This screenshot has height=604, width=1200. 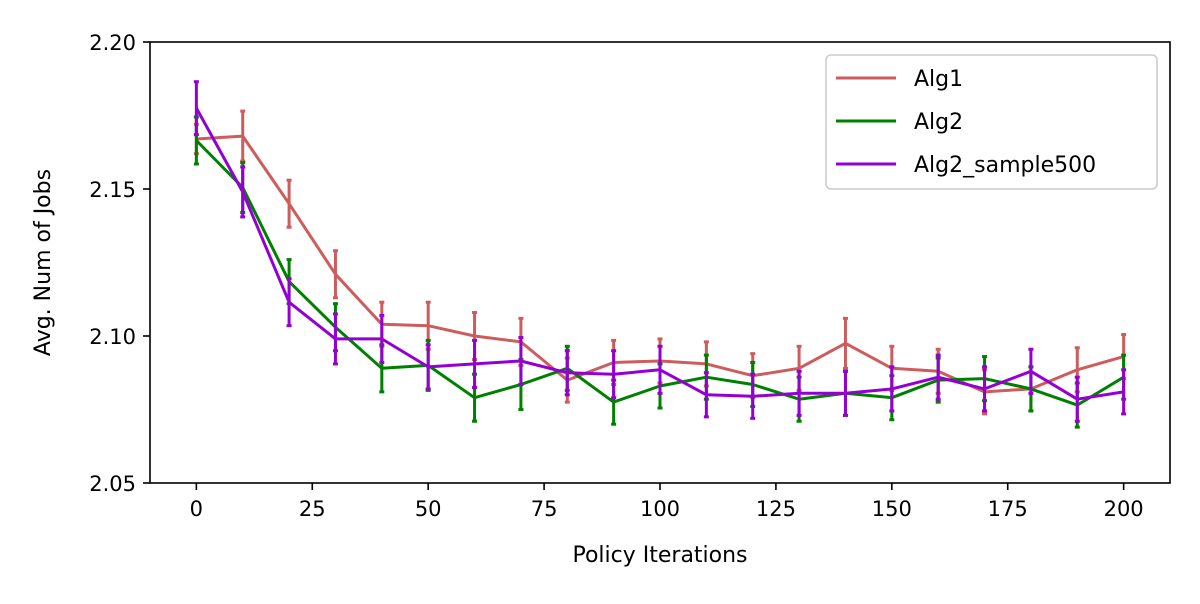 What do you see at coordinates (991, 122) in the screenshot?
I see `legend: Alg1 Alg2 Alg2_sample500` at bounding box center [991, 122].